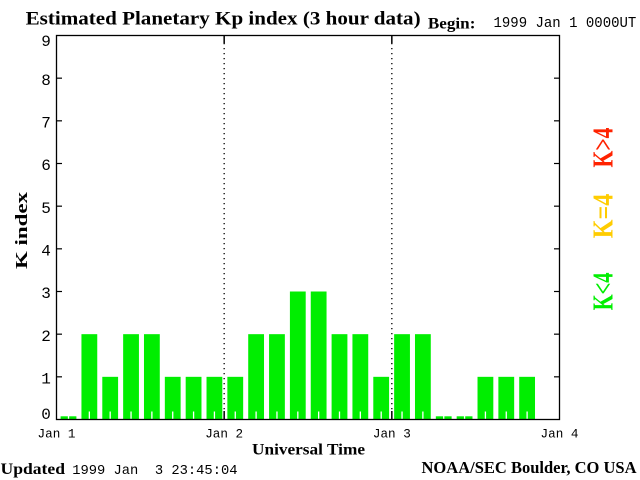  What do you see at coordinates (46, 42) in the screenshot?
I see `svg-text: 9` at bounding box center [46, 42].